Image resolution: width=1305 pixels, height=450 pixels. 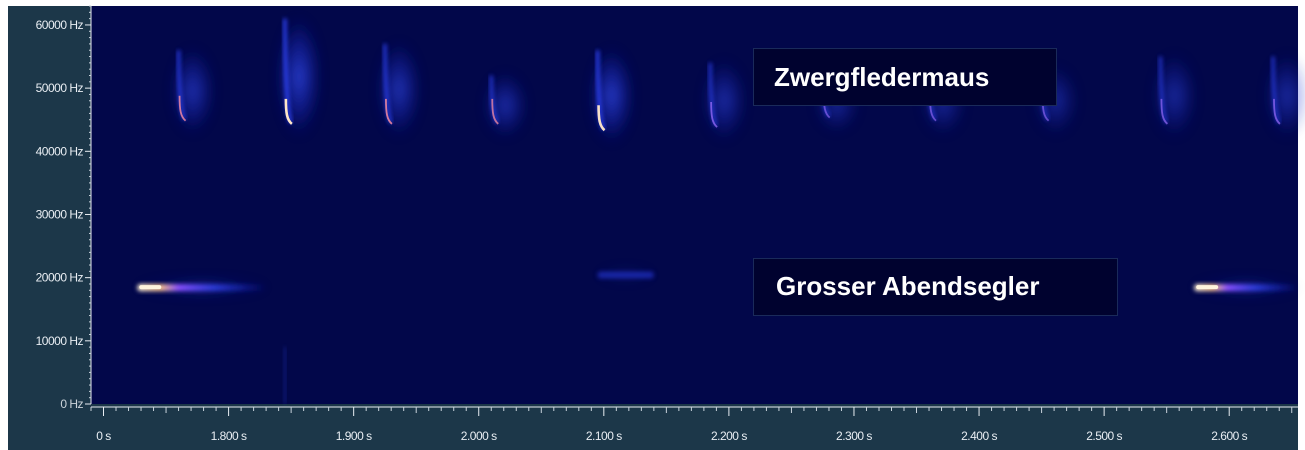 I want to click on y-tick-label: 0 Hz, so click(x=71, y=404).